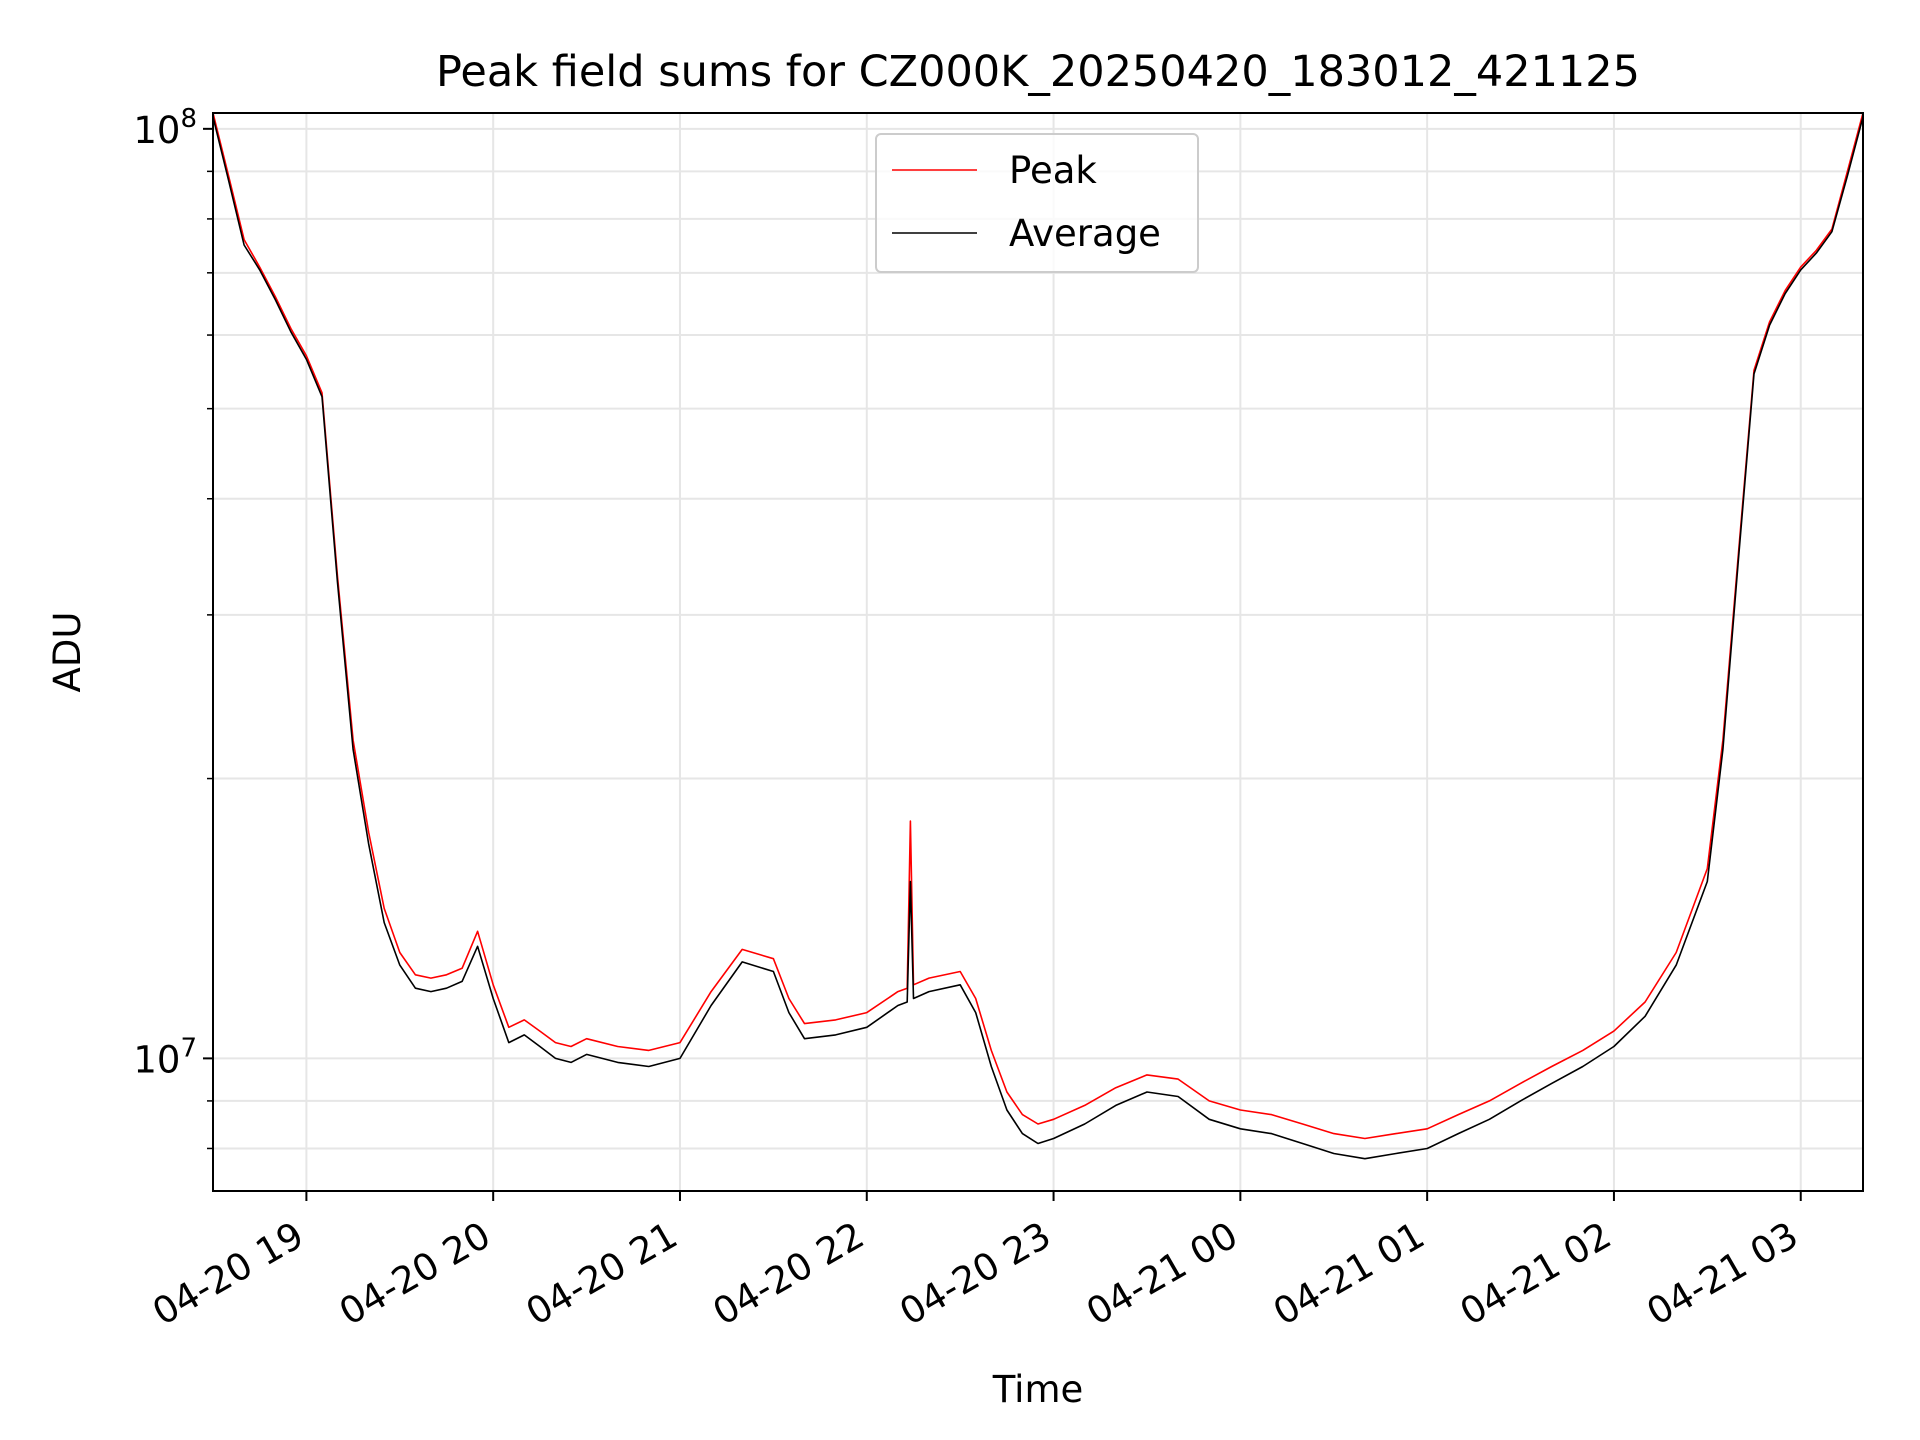 The height and width of the screenshot is (1440, 1920). Describe the element at coordinates (67, 652) in the screenshot. I see `y-axis-label: ADU` at that location.